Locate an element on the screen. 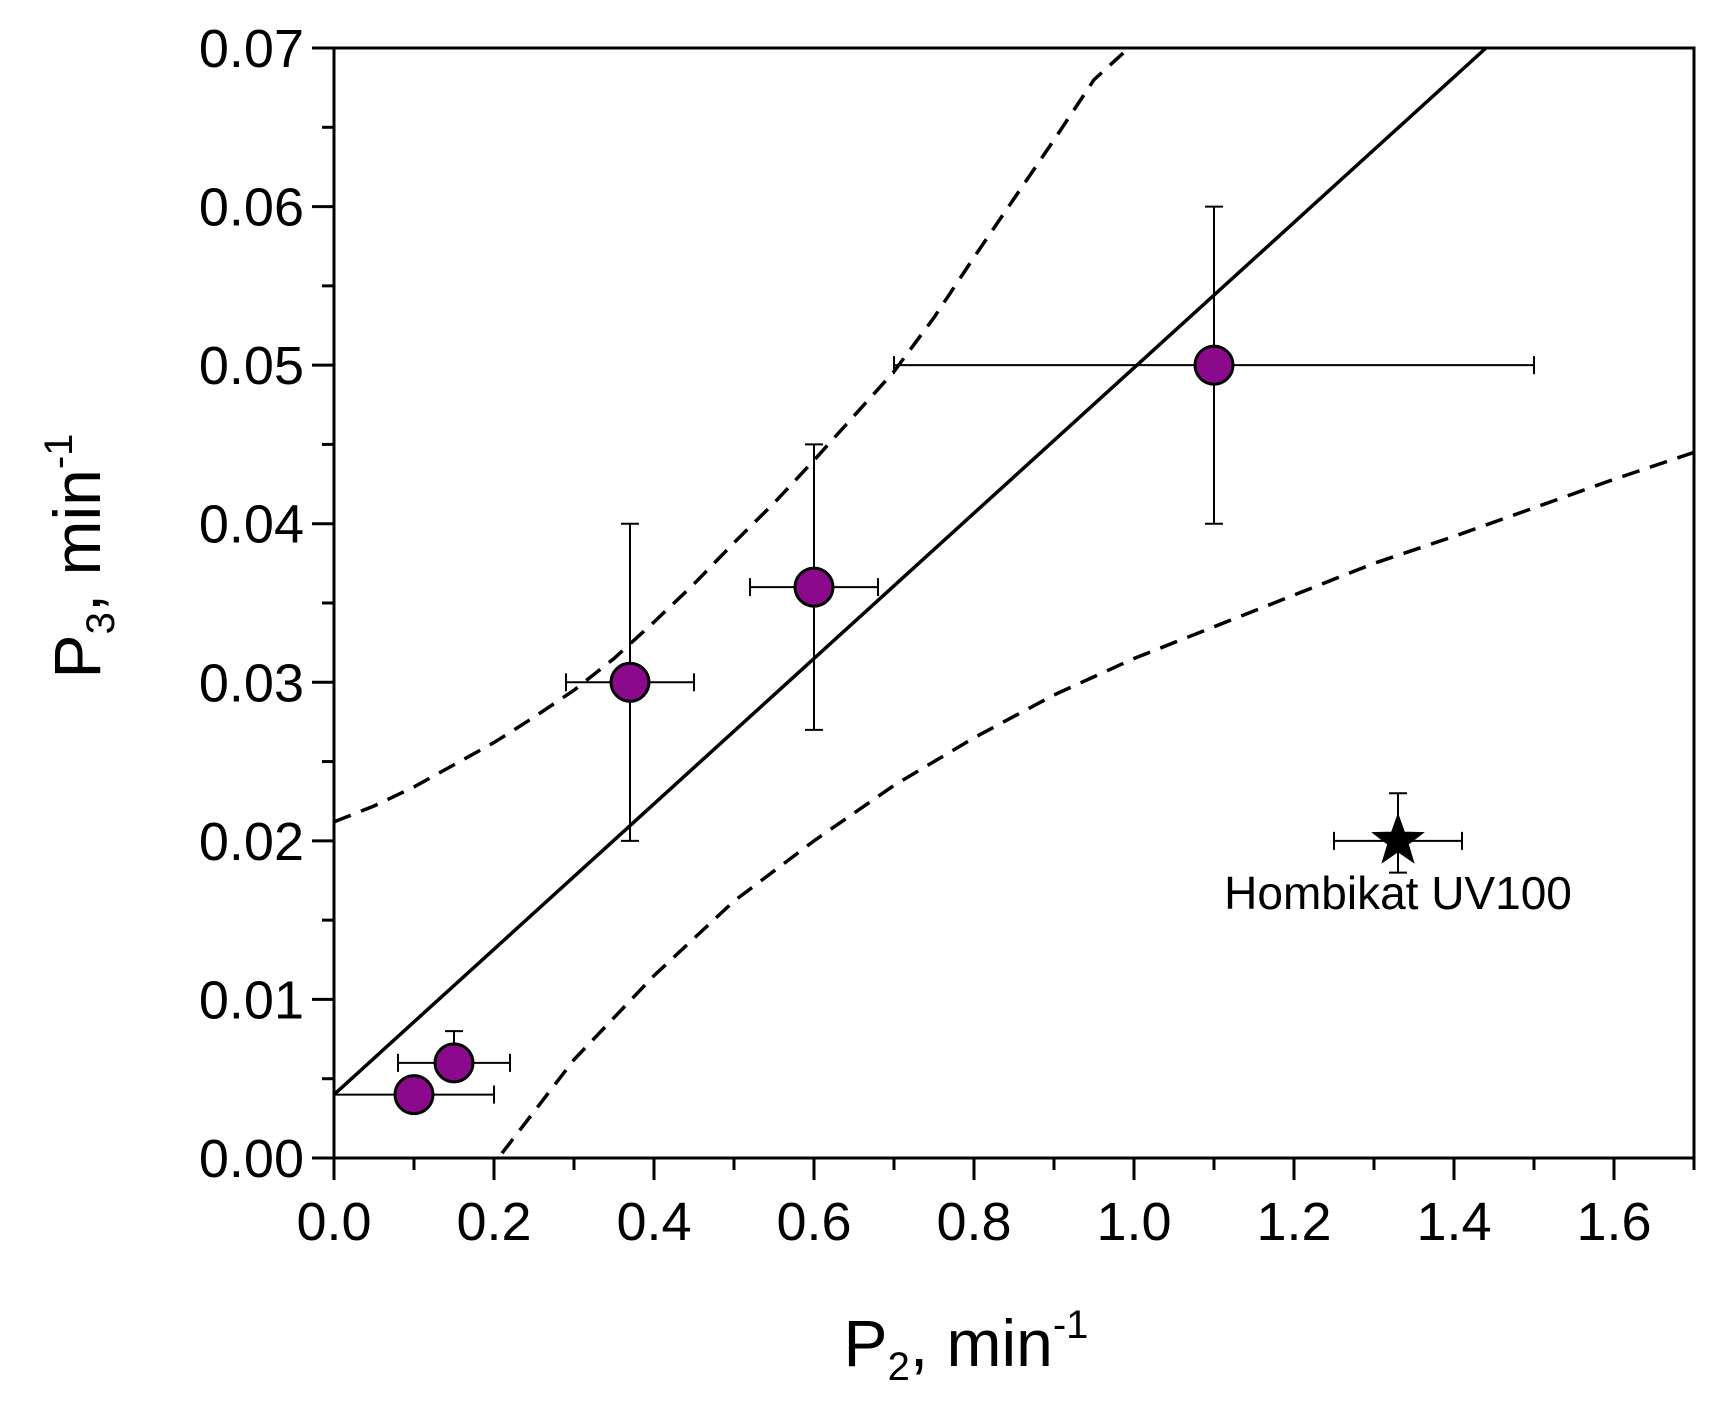 The width and height of the screenshot is (1718, 1404). y-tick-label: 0.06 is located at coordinates (251, 208).